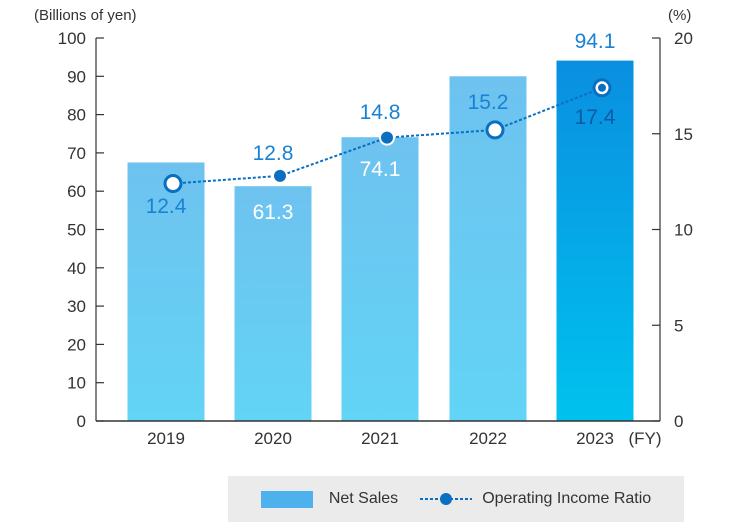 Image resolution: width=740 pixels, height=531 pixels. Describe the element at coordinates (76, 191) in the screenshot. I see `left-axis-tick-label: 60` at that location.